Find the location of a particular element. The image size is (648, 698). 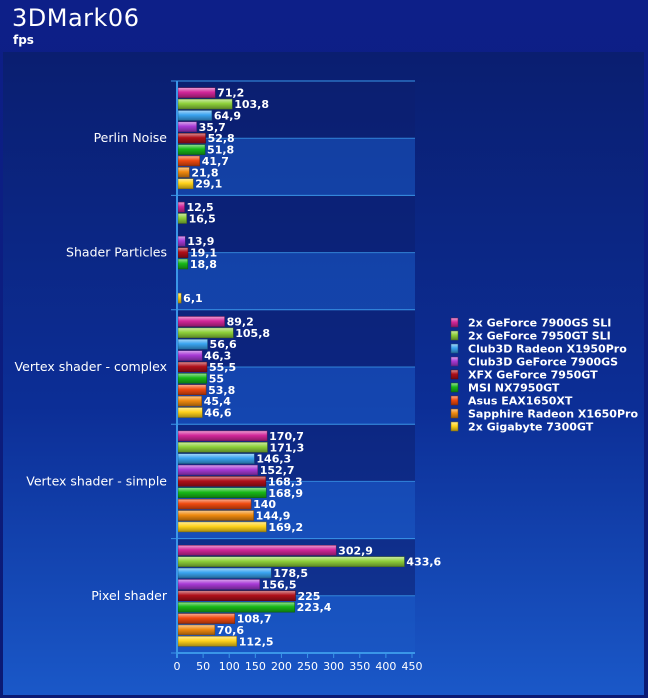

category-label: Vertex shader - complex is located at coordinates (91, 366).